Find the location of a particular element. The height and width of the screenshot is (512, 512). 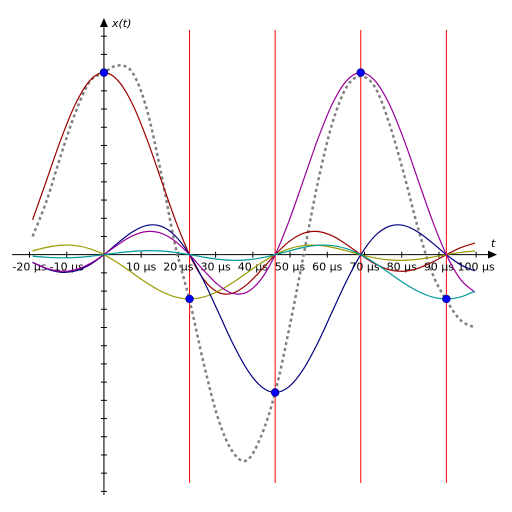

x-tick-label: 20 µs is located at coordinates (178, 267).